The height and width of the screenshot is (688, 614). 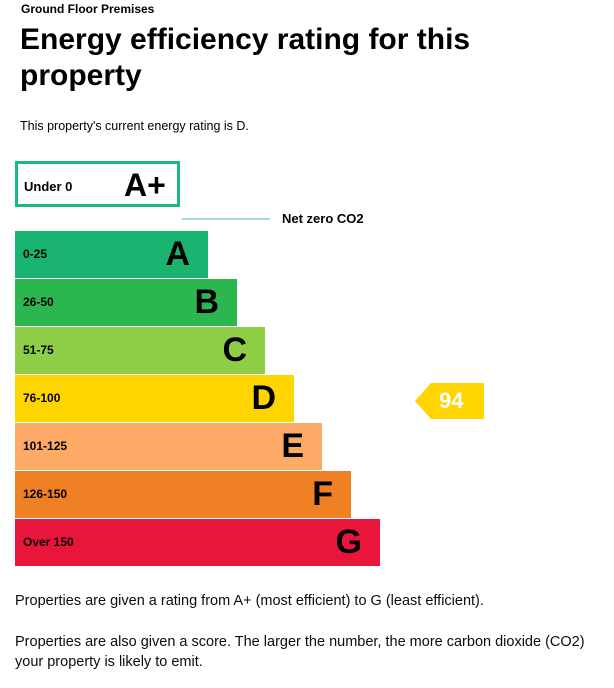 I want to click on band-range-label: 51-75, so click(x=38, y=350).